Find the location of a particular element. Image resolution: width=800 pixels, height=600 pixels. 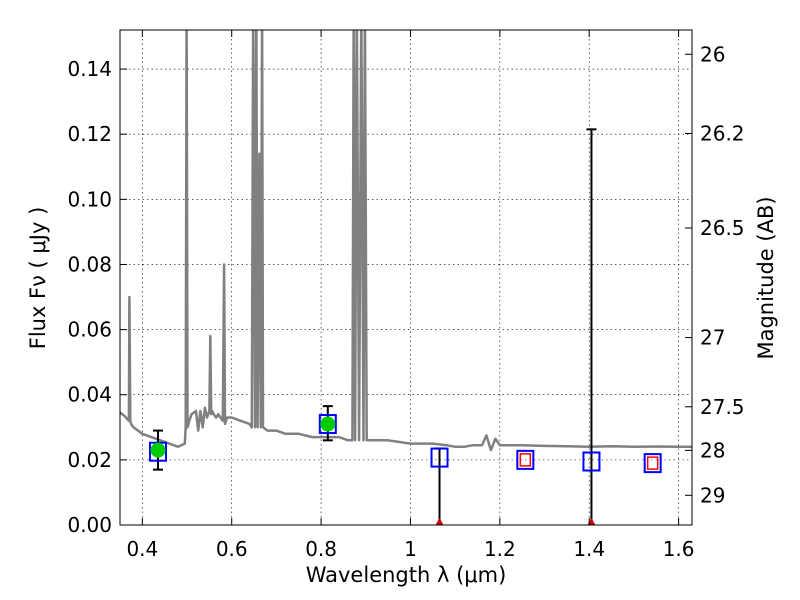

x-tick-labels: 0.4 0.6 0.8 1 1.2 1.4 1.6 is located at coordinates (410, 549).